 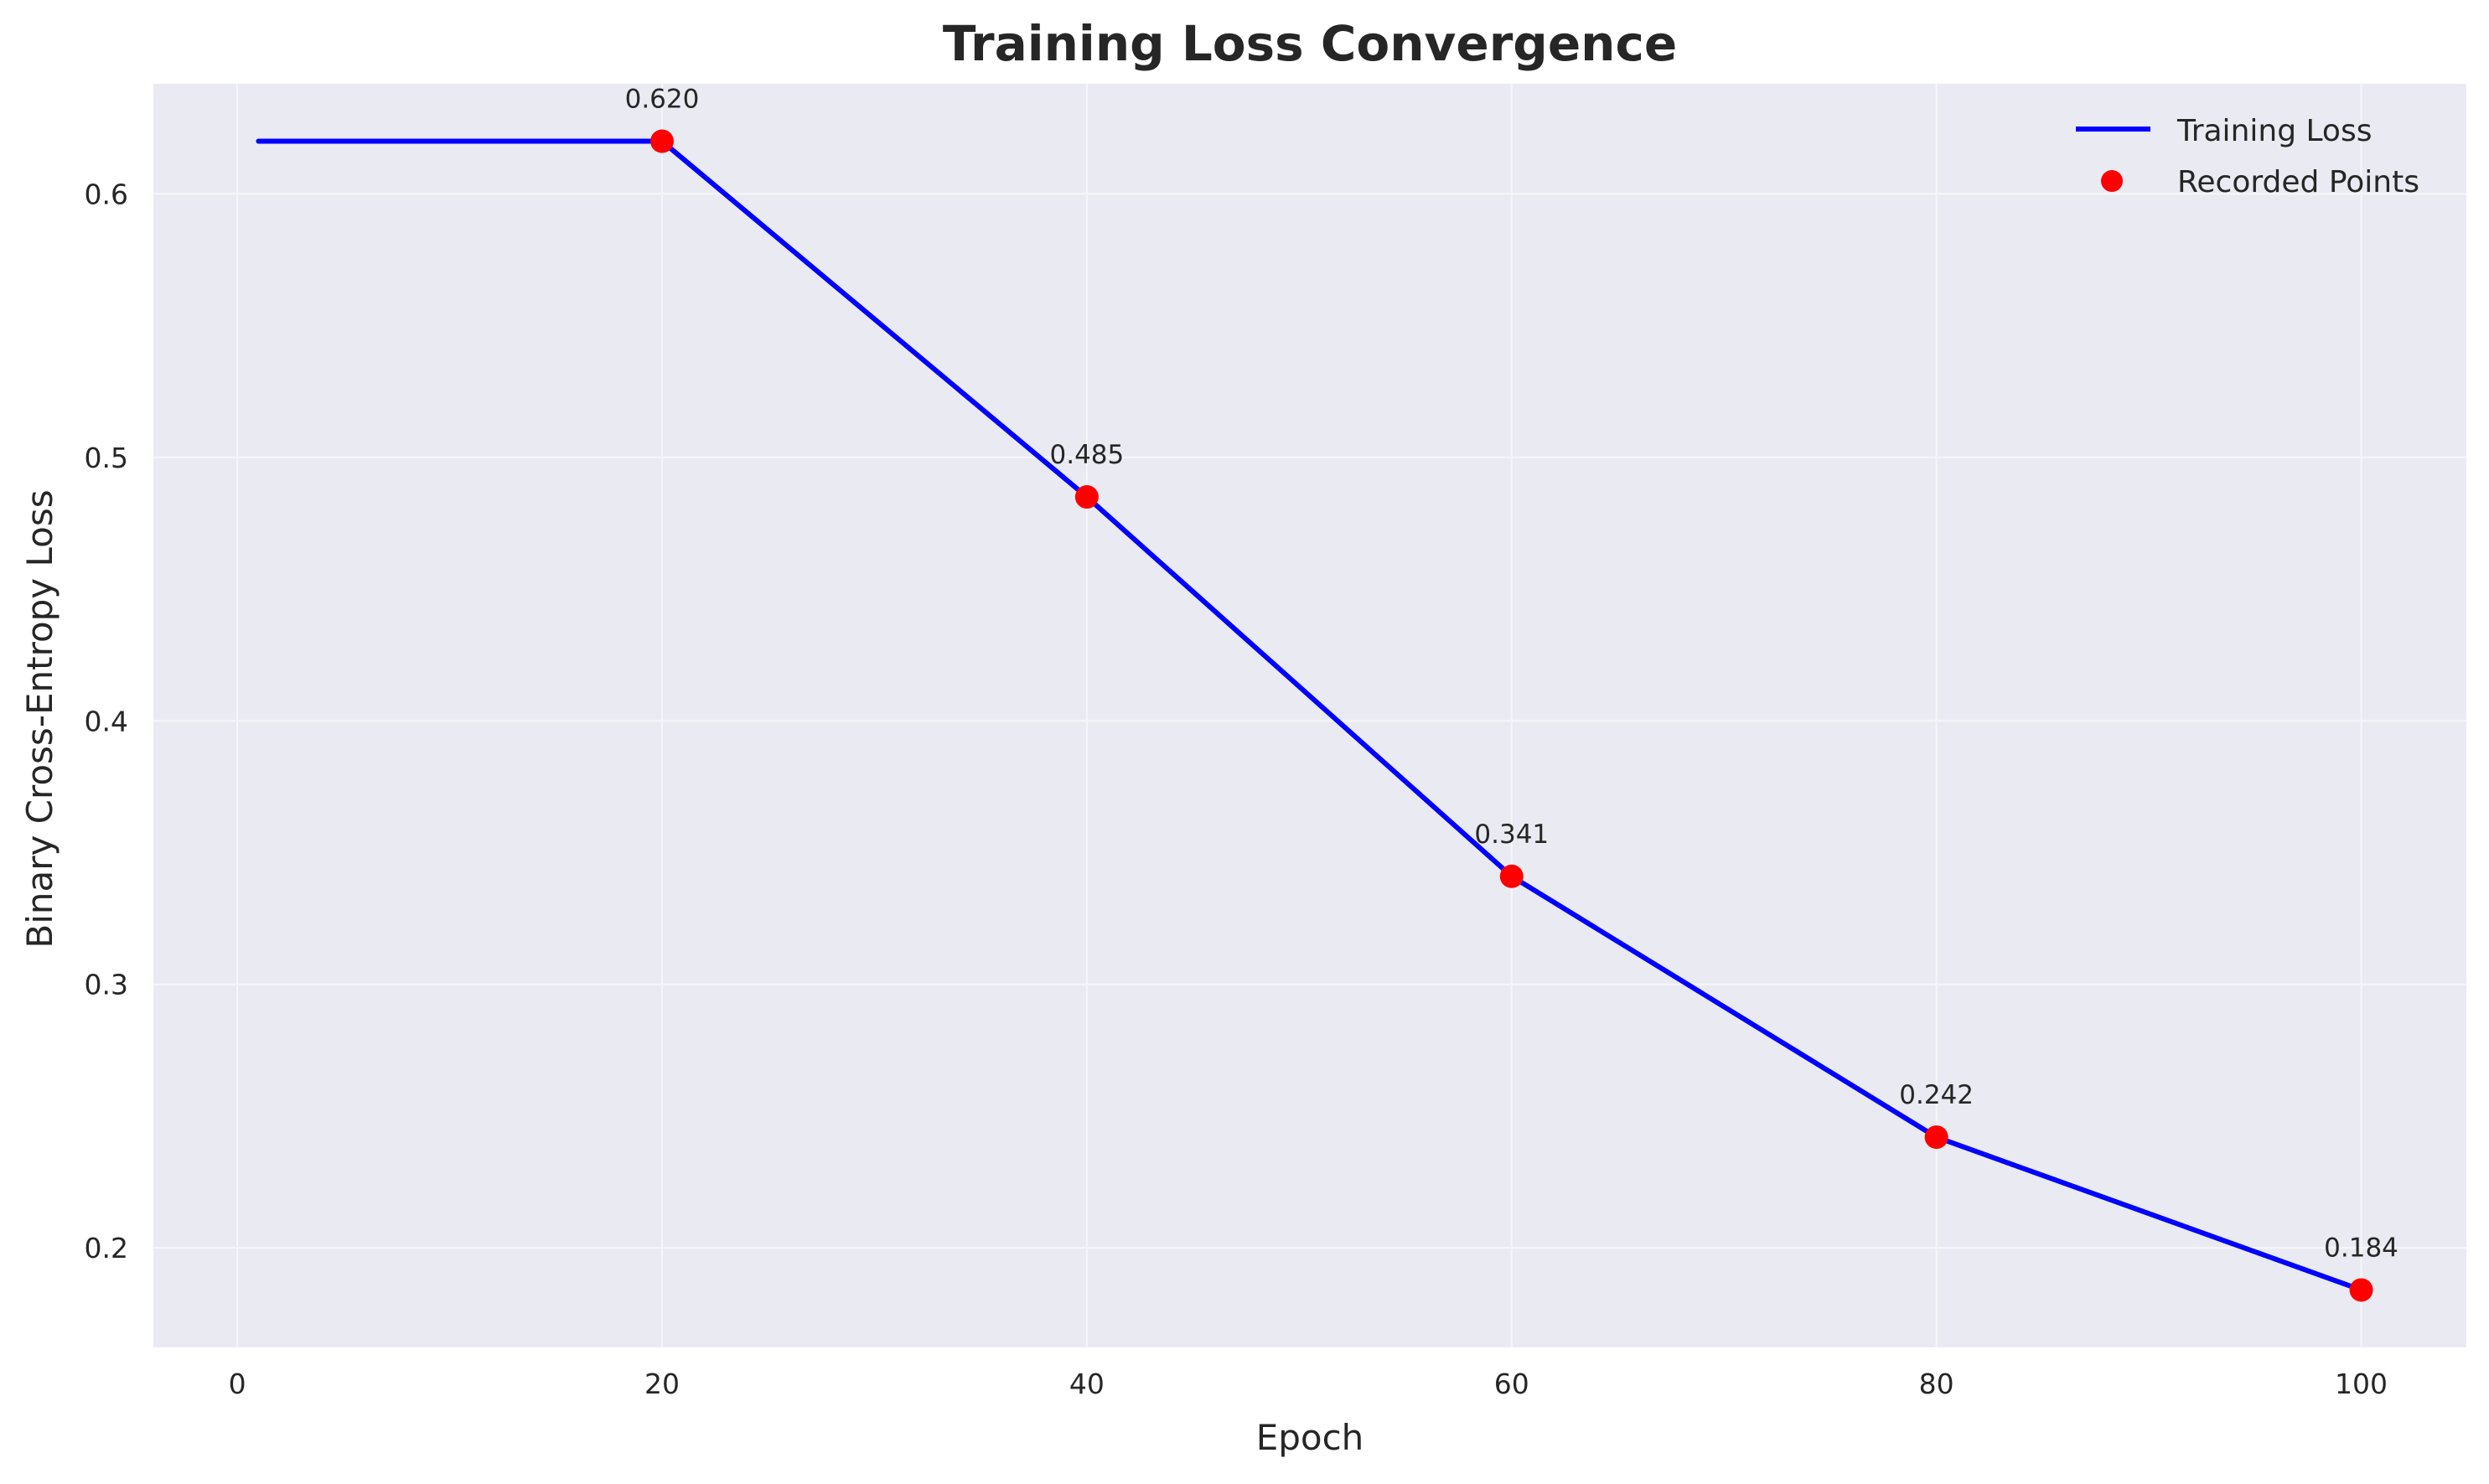 What do you see at coordinates (2361, 1248) in the screenshot?
I see `data-label: 0.184` at bounding box center [2361, 1248].